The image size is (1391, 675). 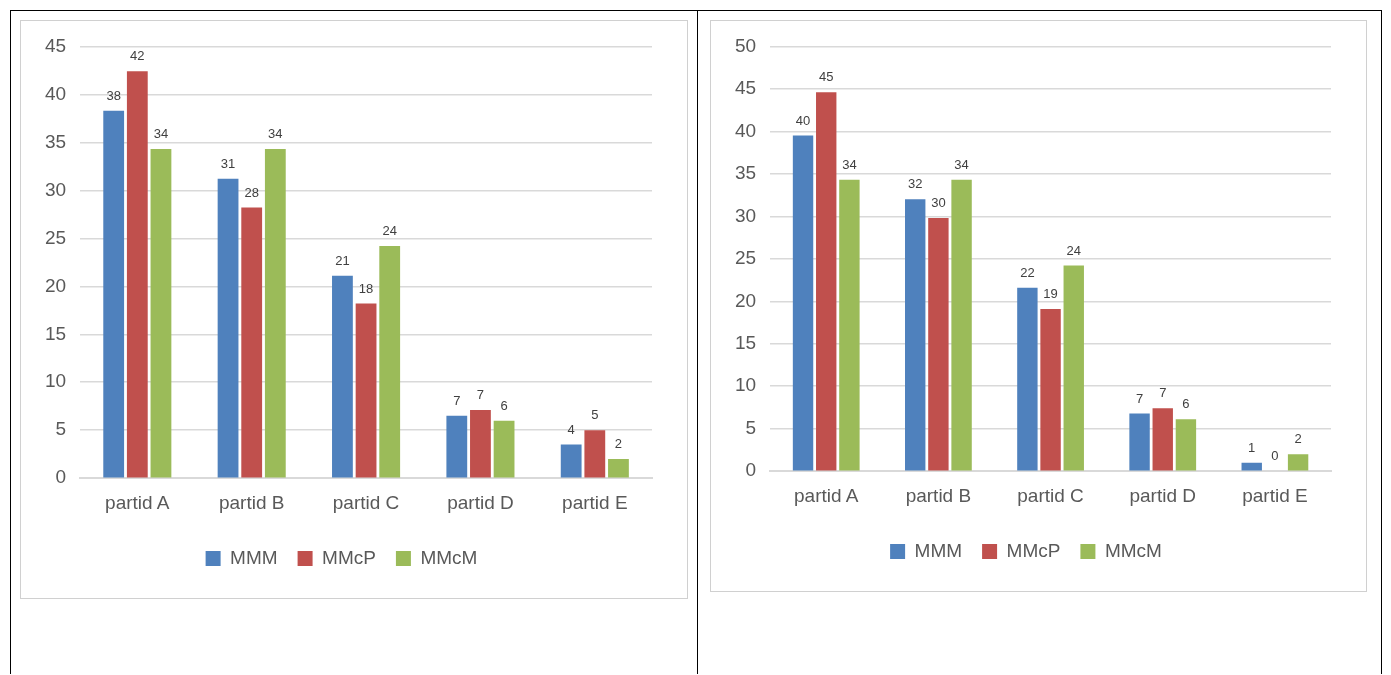 I want to click on data-label: 21, so click(x=342, y=260).